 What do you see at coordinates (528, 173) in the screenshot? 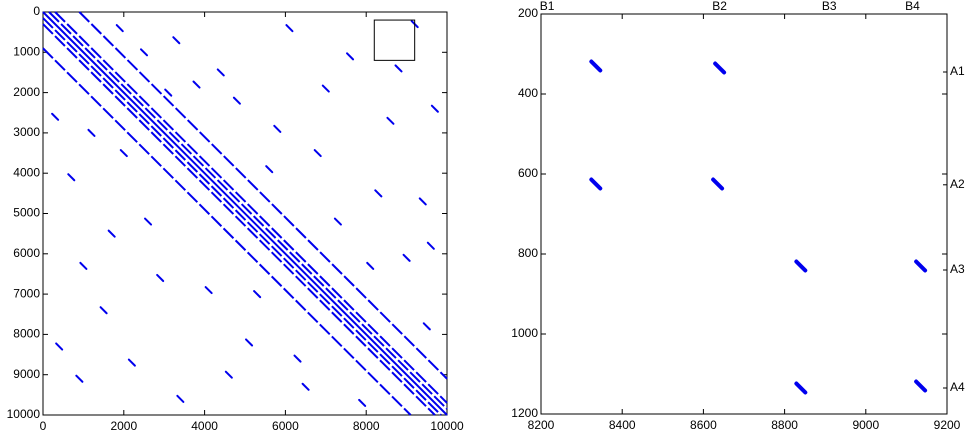
I see `y-tick-label: 600` at bounding box center [528, 173].